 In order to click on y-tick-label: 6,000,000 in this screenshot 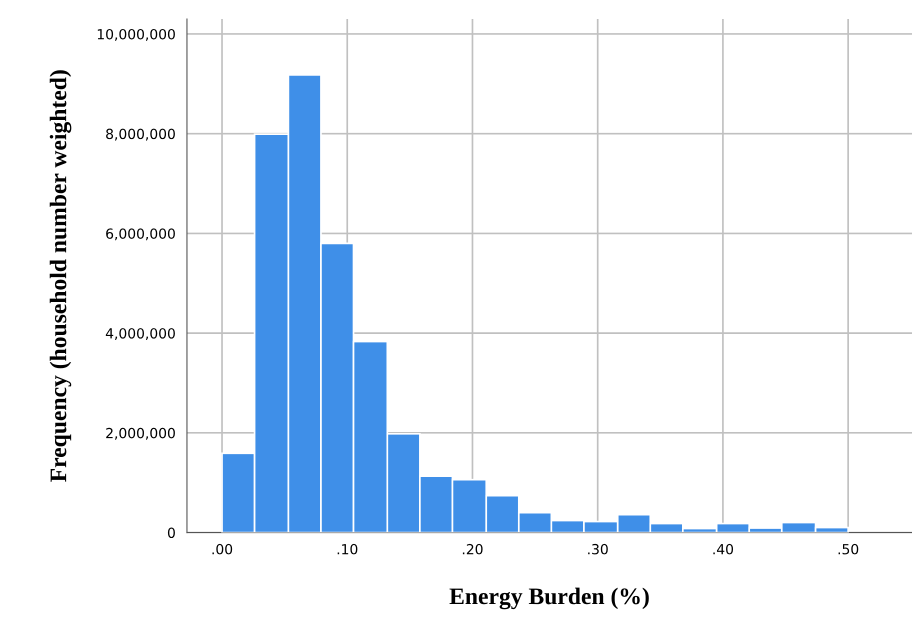, I will do `click(140, 234)`.